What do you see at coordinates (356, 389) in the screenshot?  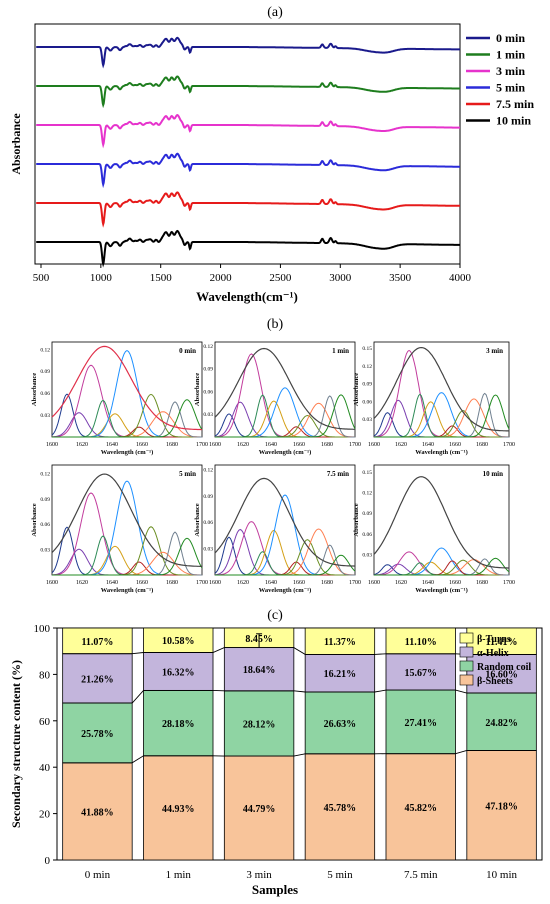 I see `fit-y-axis-label: Absorbance` at bounding box center [356, 389].